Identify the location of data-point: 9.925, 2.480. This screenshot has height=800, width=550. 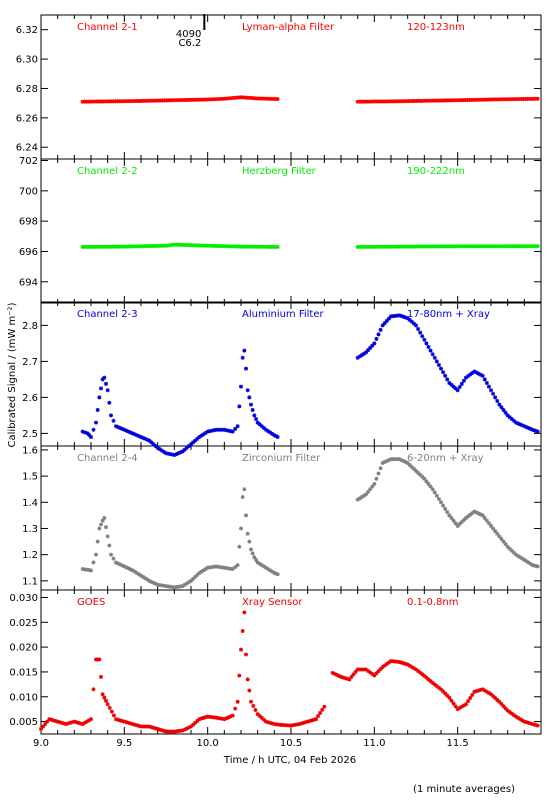
(195, 440).